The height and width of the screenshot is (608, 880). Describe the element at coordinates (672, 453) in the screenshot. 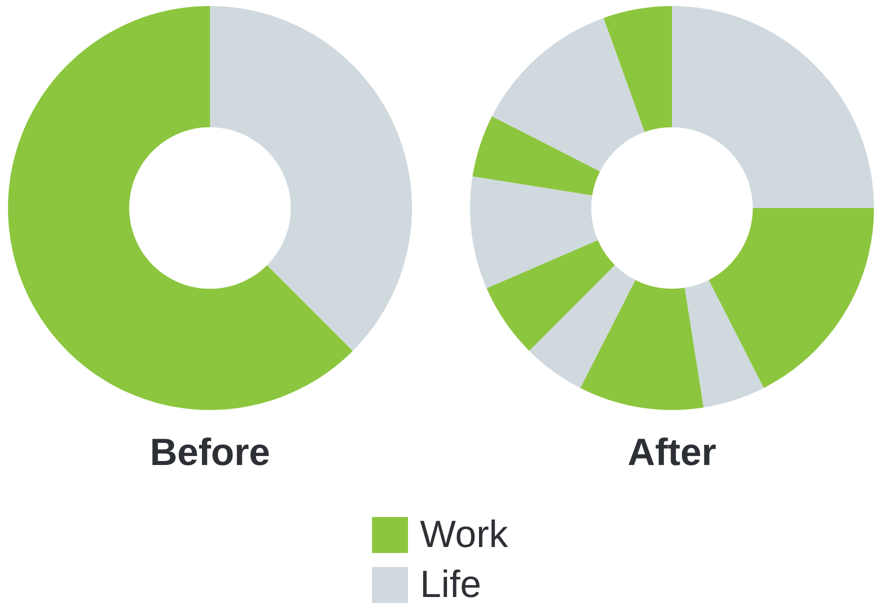

I see `text: After` at that location.